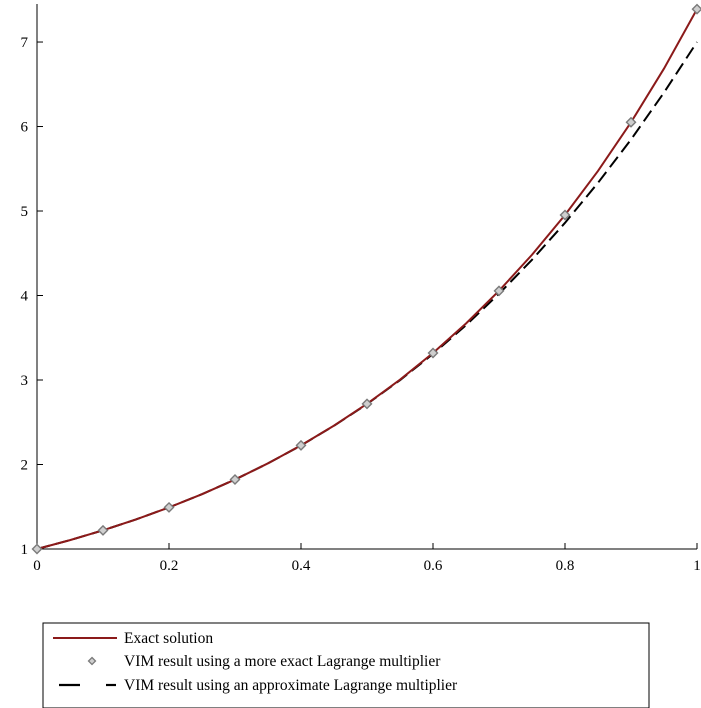 The image size is (701, 708). I want to click on y-tick-label: 3, so click(25, 381).